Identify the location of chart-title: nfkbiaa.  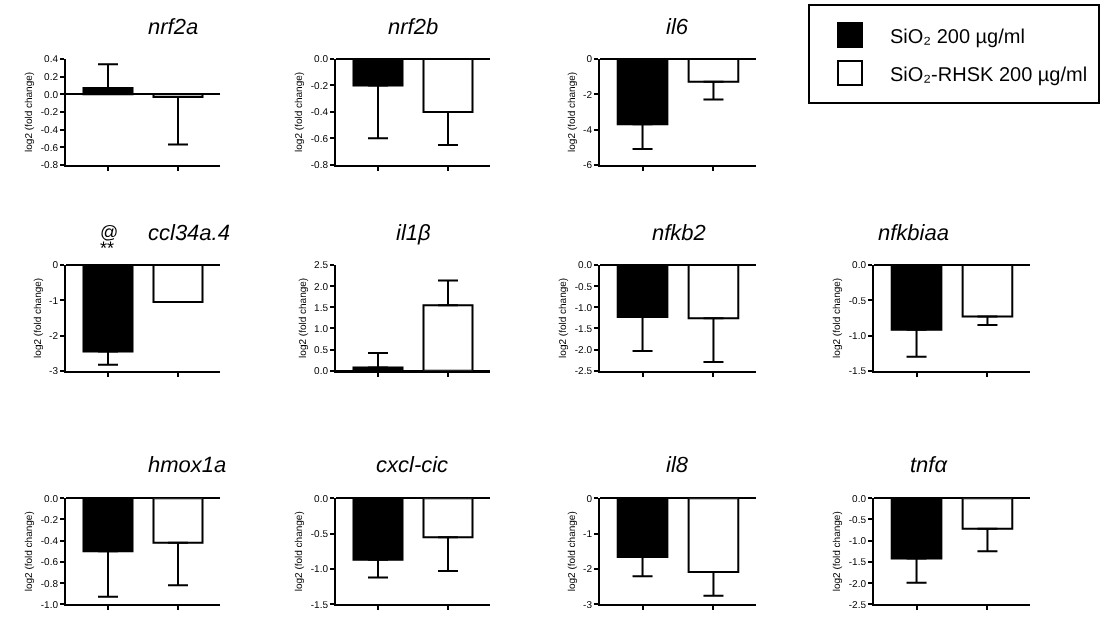
(913, 234).